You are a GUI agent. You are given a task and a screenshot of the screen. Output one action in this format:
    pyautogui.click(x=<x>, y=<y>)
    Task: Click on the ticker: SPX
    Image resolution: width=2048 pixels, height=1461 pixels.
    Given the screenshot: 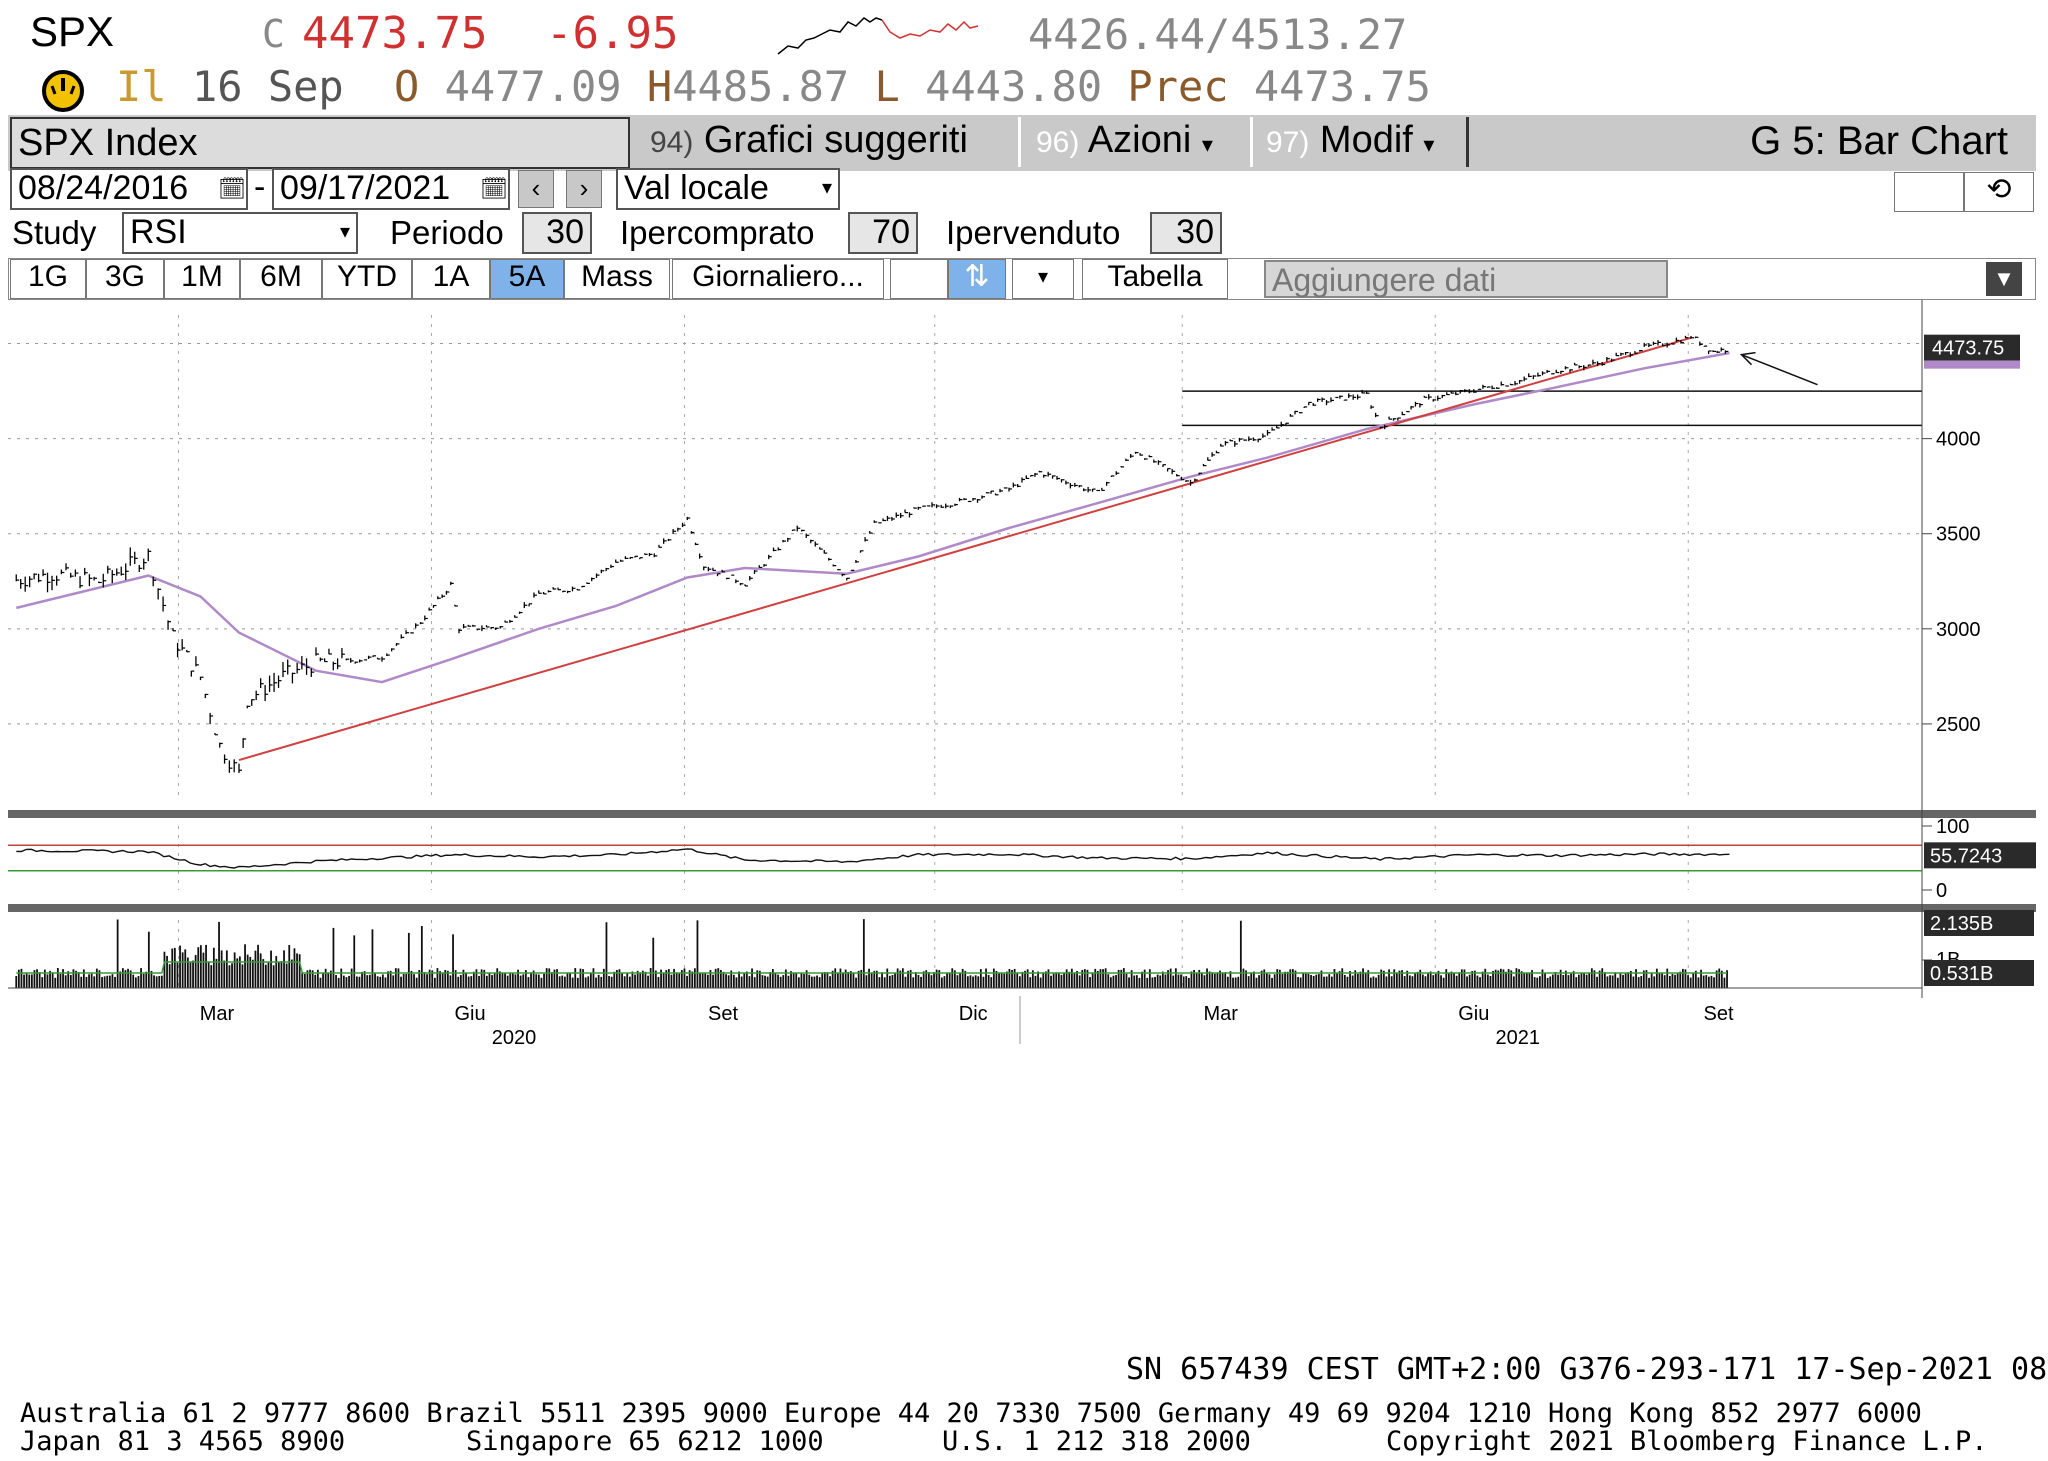 What is the action you would take?
    pyautogui.click(x=72, y=31)
    